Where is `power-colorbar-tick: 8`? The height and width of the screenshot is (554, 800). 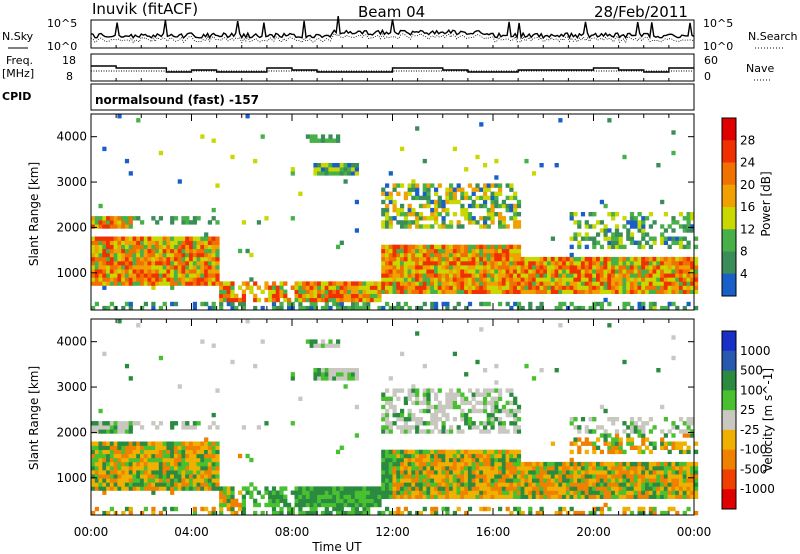 power-colorbar-tick: 8 is located at coordinates (744, 252).